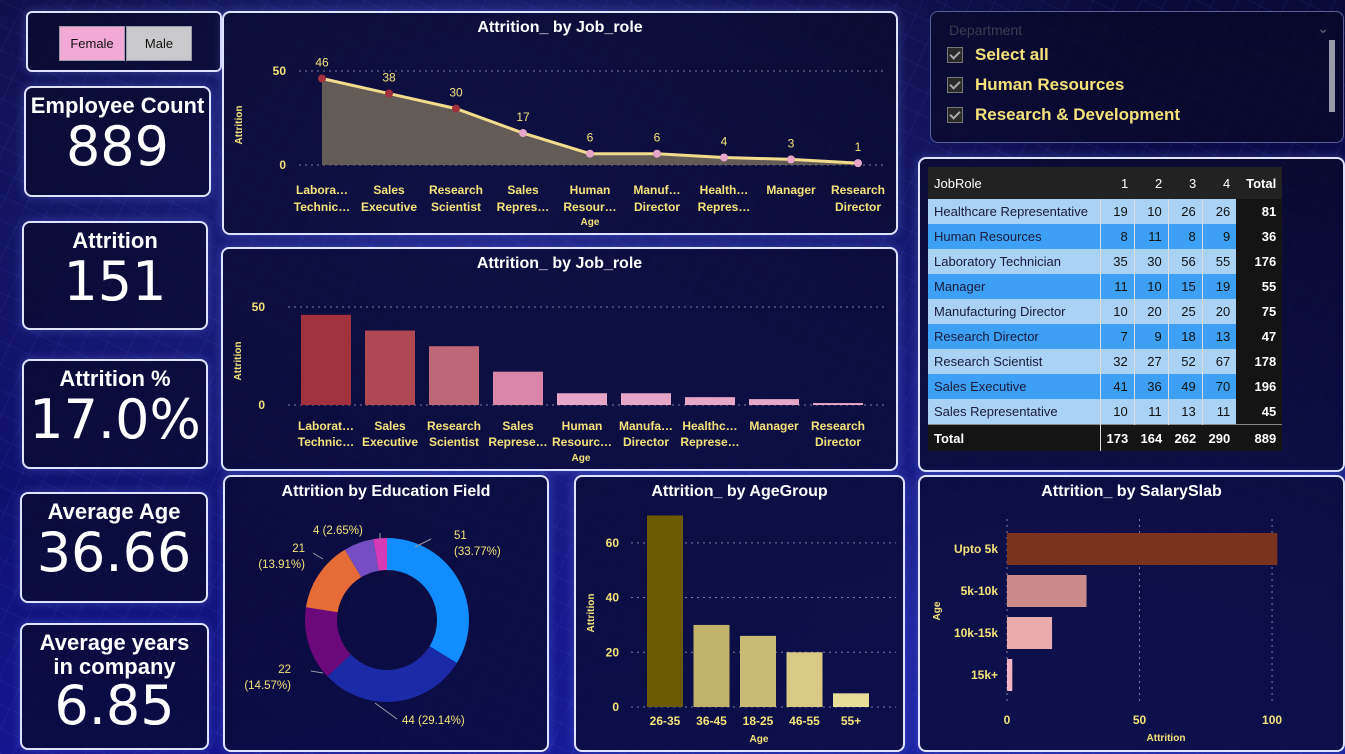 The height and width of the screenshot is (754, 1345). Describe the element at coordinates (1185, 412) in the screenshot. I see `matrix-cell: 13` at that location.